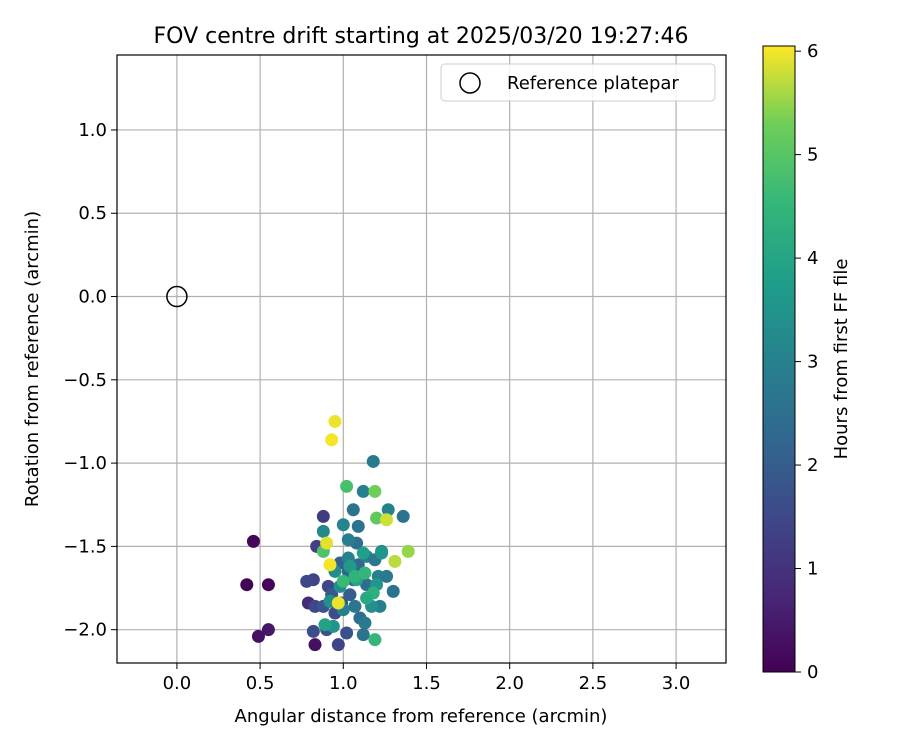 The image size is (900, 750). Describe the element at coordinates (260, 683) in the screenshot. I see `x-tick-label: 0.5` at that location.